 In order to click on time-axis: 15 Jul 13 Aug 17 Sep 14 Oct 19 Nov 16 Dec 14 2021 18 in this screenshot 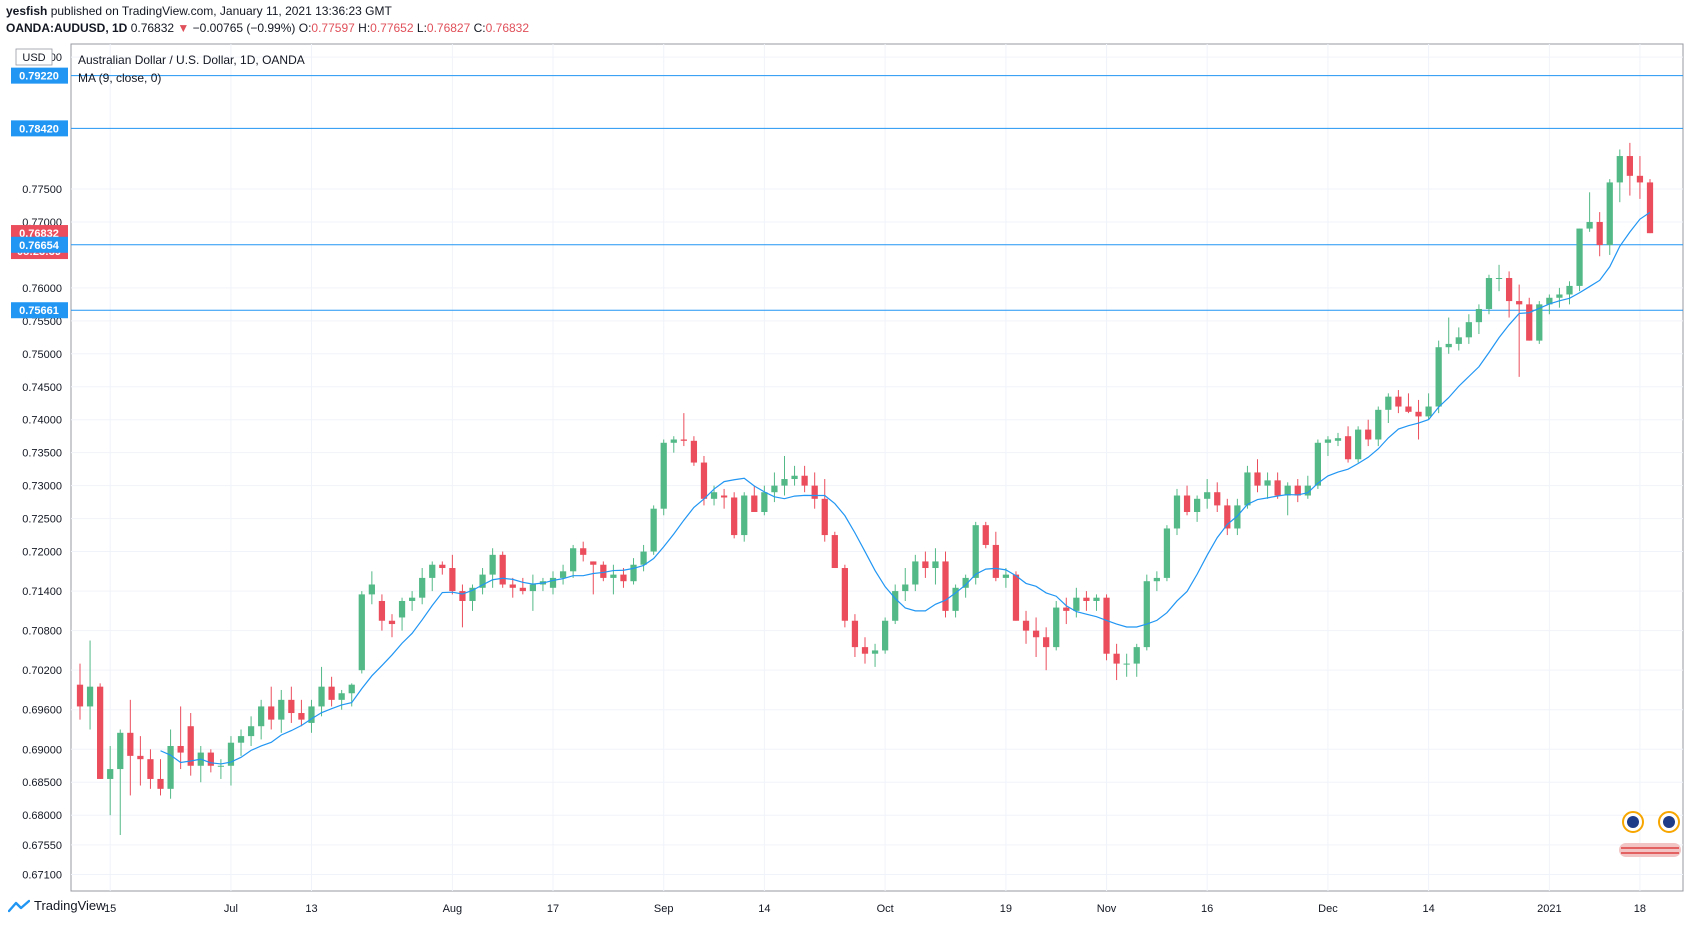, I will do `click(875, 909)`.